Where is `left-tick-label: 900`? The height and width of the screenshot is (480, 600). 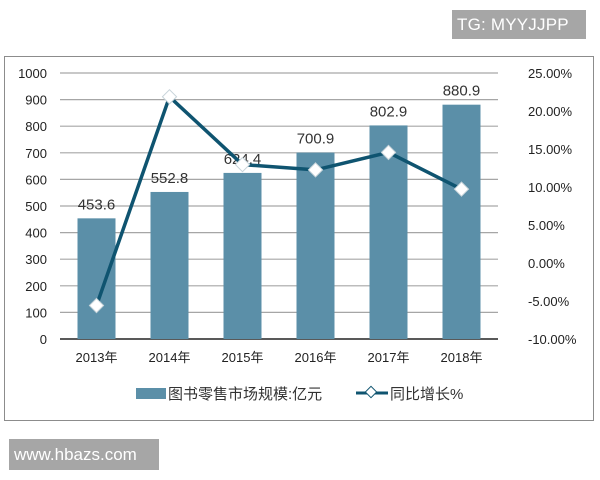 left-tick-label: 900 is located at coordinates (36, 100).